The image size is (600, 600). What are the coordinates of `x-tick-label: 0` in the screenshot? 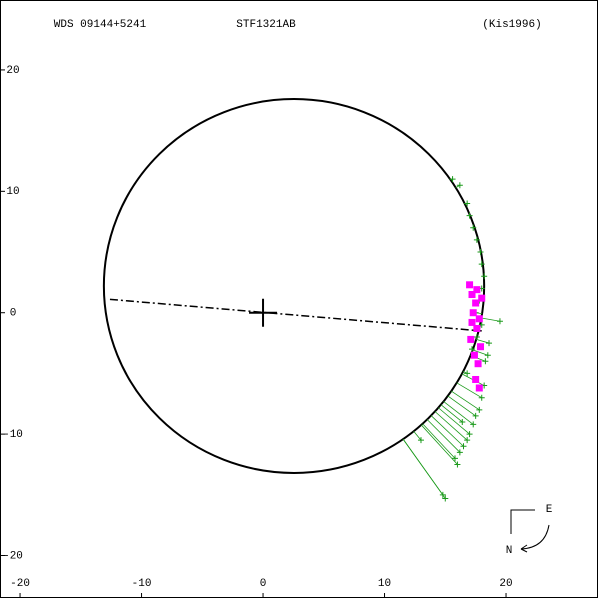 It's located at (263, 584).